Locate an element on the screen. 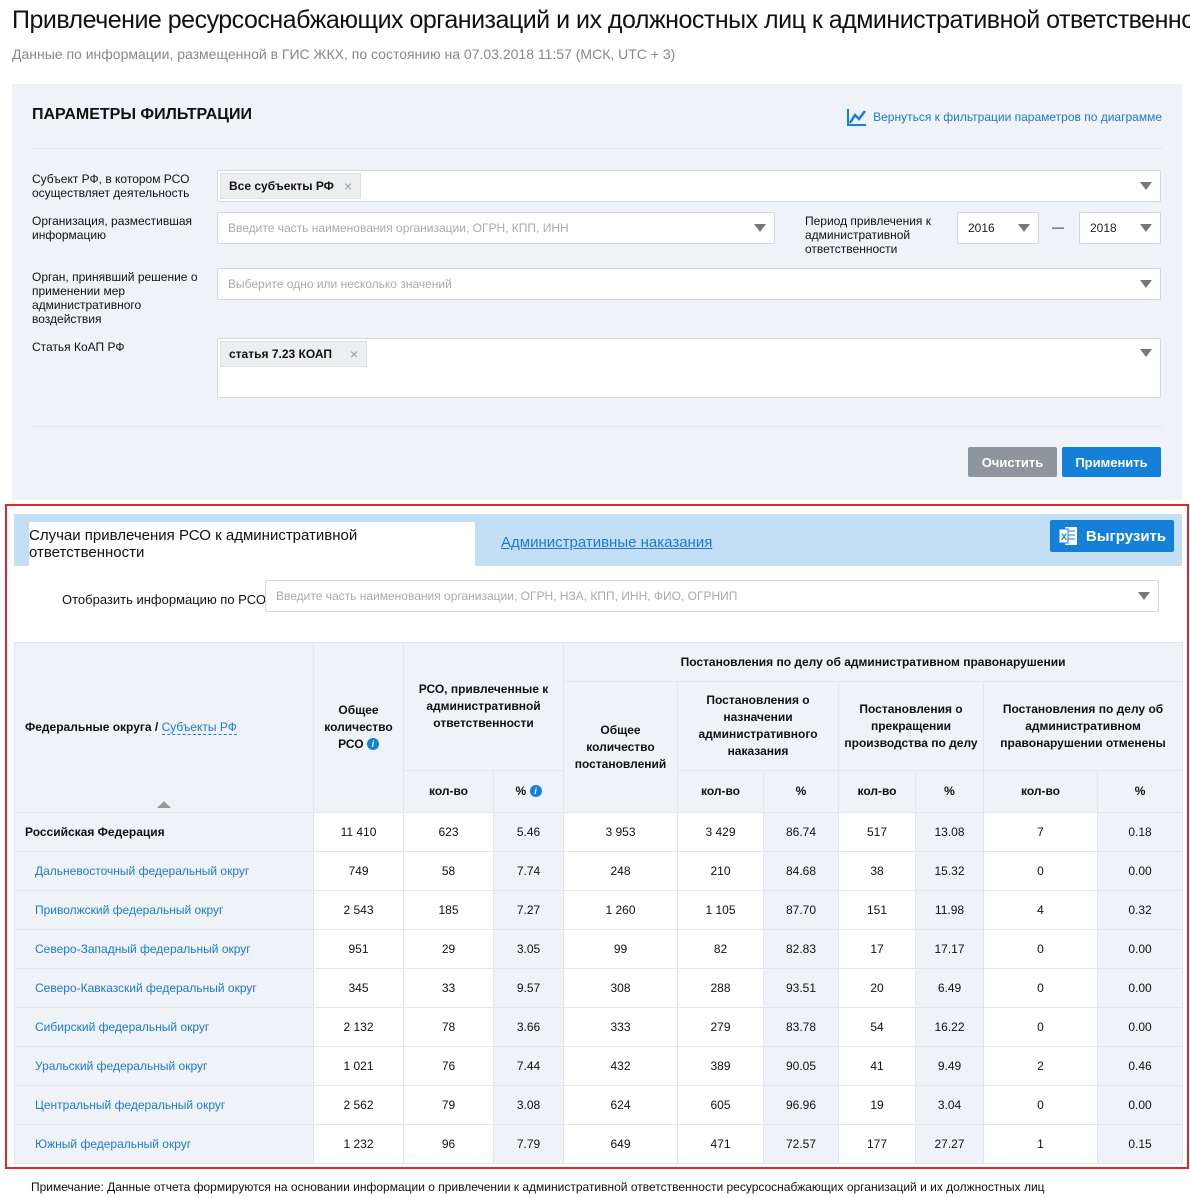  region-link: Северо-Западный федеральный округ is located at coordinates (143, 949).